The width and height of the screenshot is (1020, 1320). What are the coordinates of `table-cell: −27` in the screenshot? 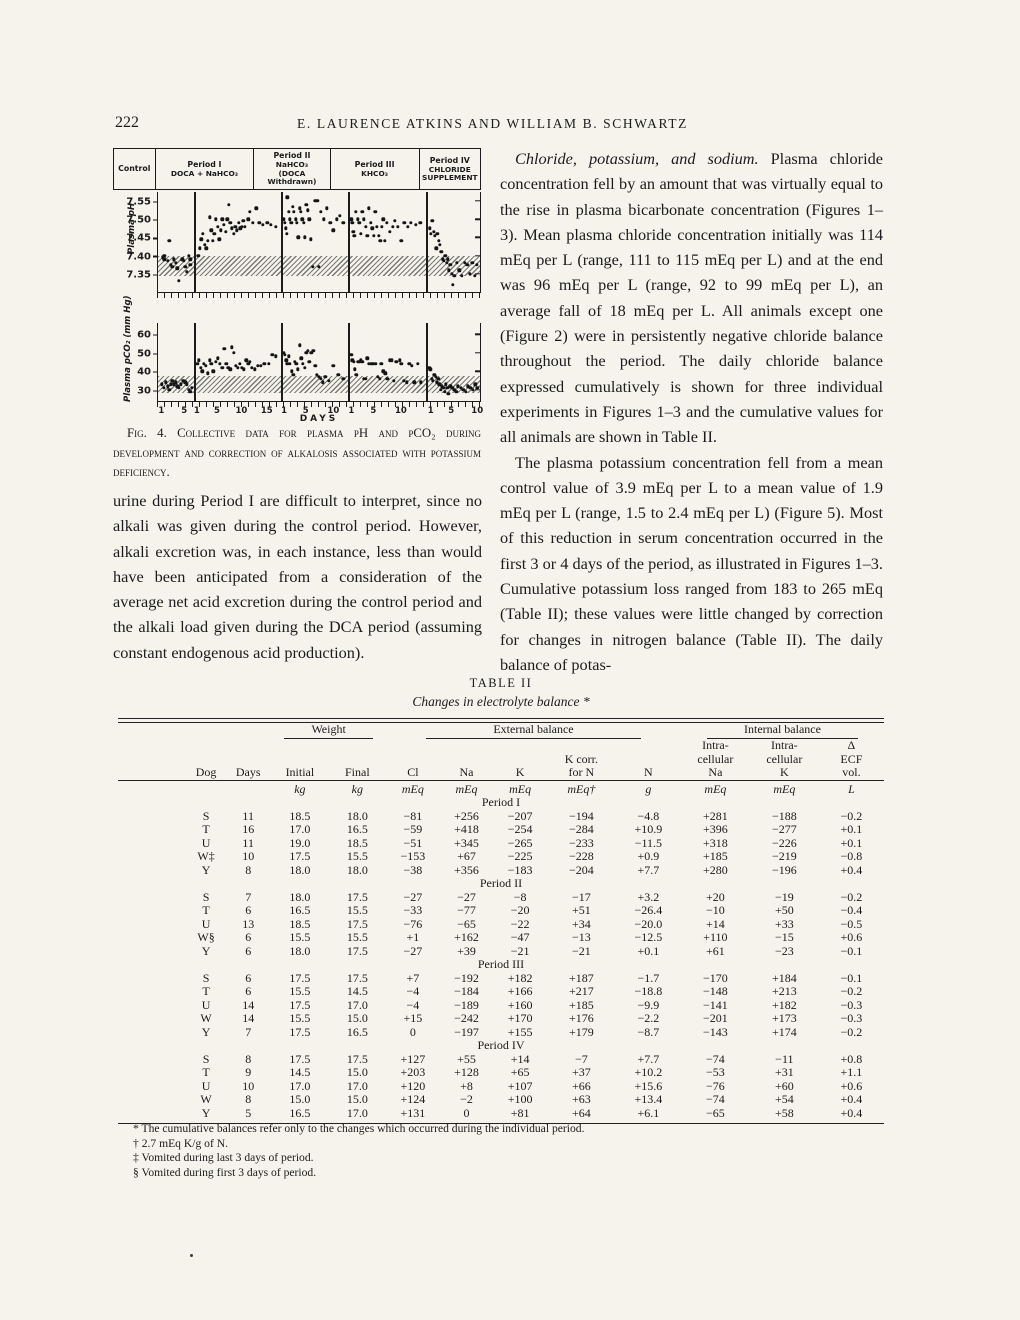 It's located at (413, 896).